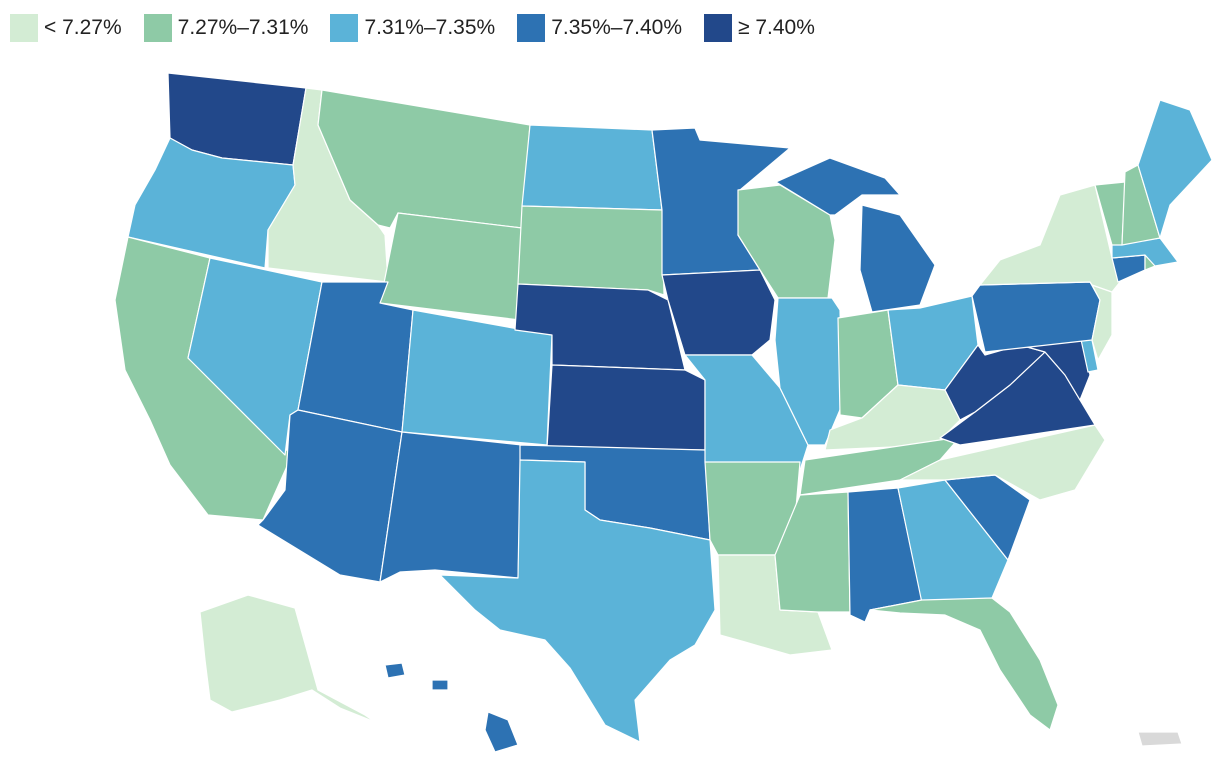  What do you see at coordinates (808, 371) in the screenshot?
I see `state-illinois` at bounding box center [808, 371].